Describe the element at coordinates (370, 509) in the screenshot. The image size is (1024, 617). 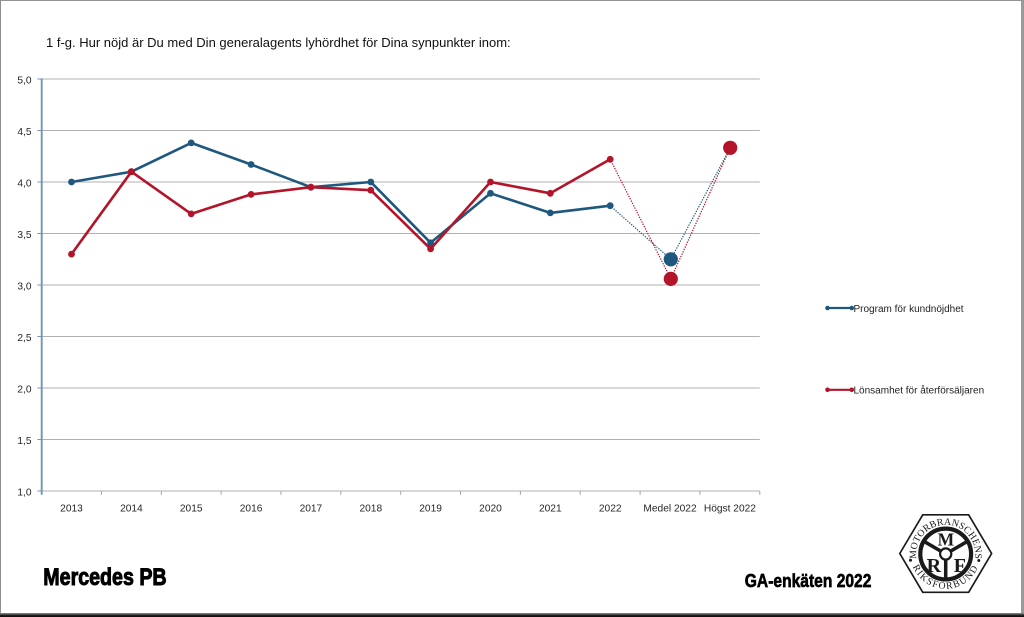
I see `svg-text: 2018` at that location.